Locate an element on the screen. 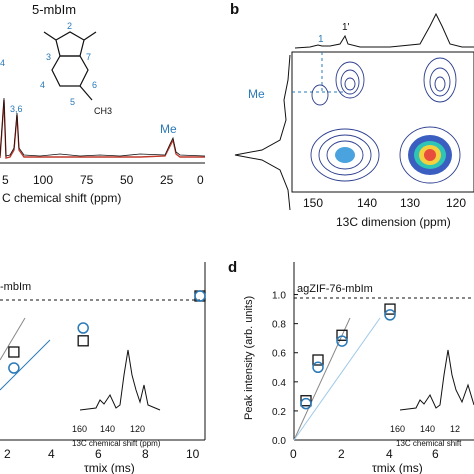 The width and height of the screenshot is (474, 474). cross-label-1-prime: 1' is located at coordinates (346, 27).